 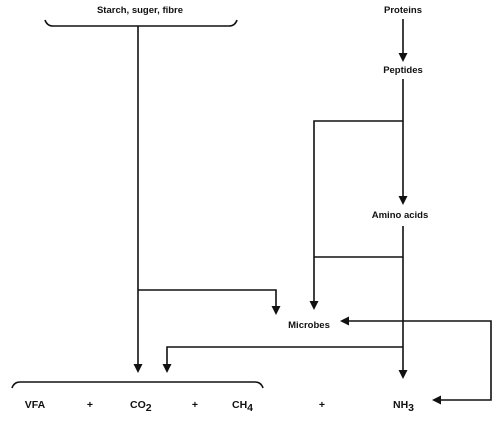 I want to click on label-carbohydrates: Starch, suger, fibre, so click(x=140, y=10).